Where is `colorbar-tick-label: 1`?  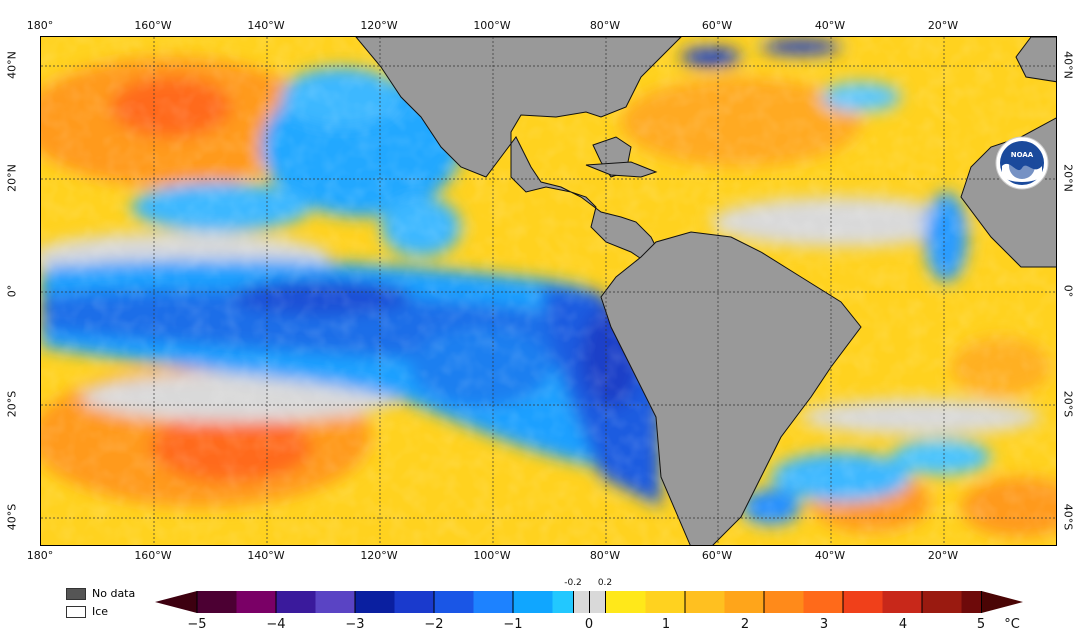
colorbar-tick-label: 1 is located at coordinates (666, 624).